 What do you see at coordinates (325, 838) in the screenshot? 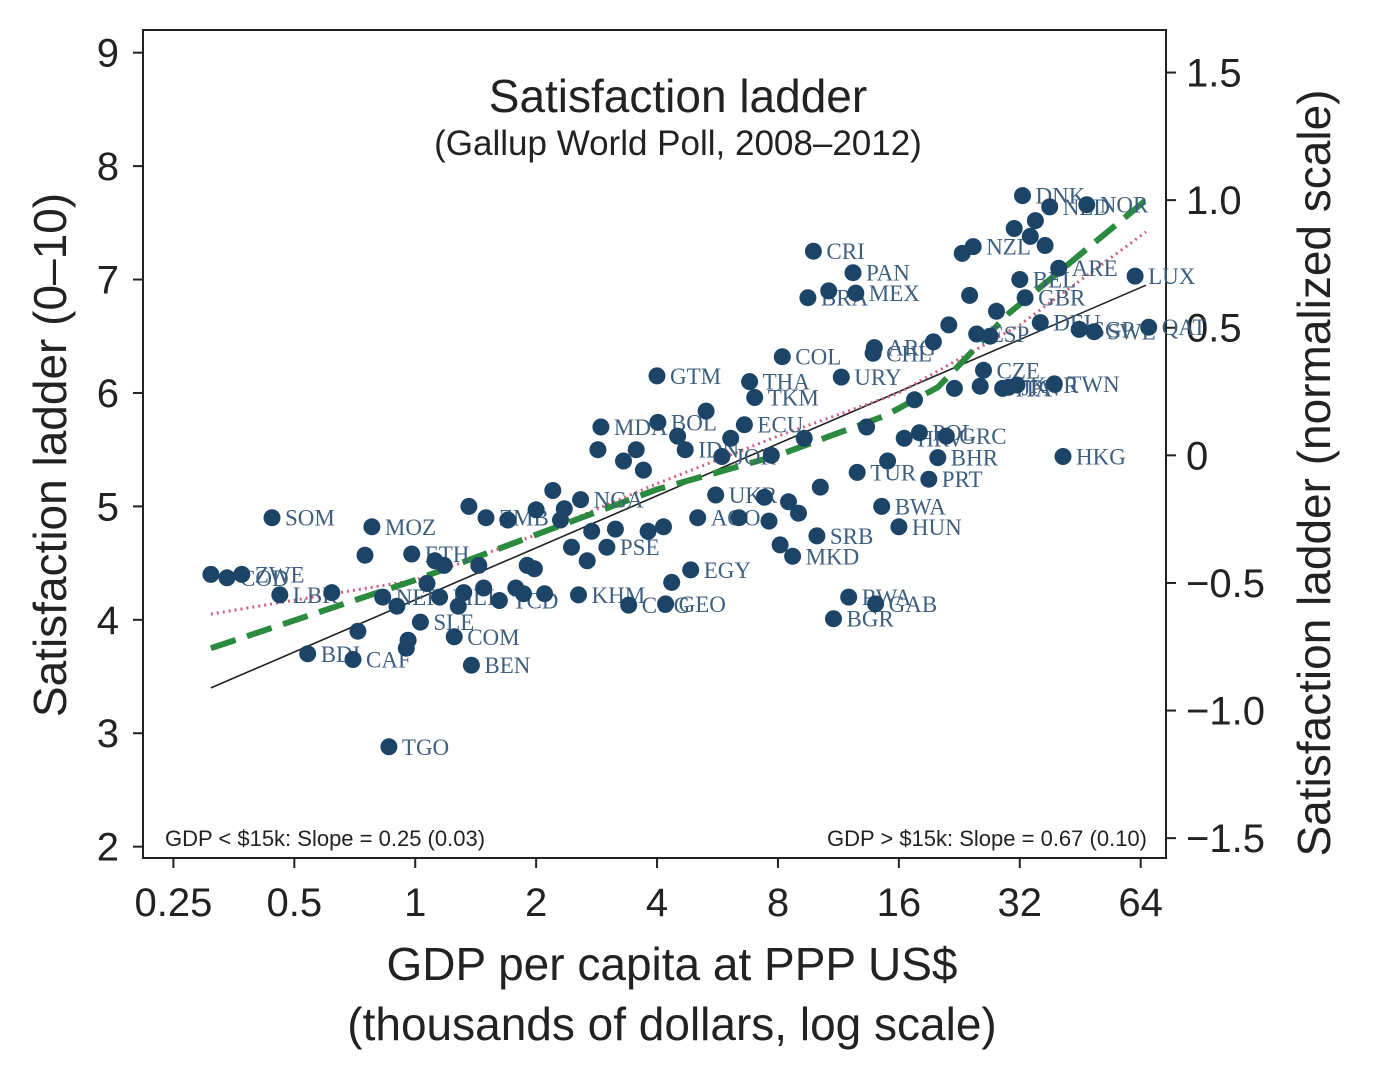
I see `annotation-low-gdp-slope: GDP < $15k: Slope = 0.25 (0.03)` at bounding box center [325, 838].